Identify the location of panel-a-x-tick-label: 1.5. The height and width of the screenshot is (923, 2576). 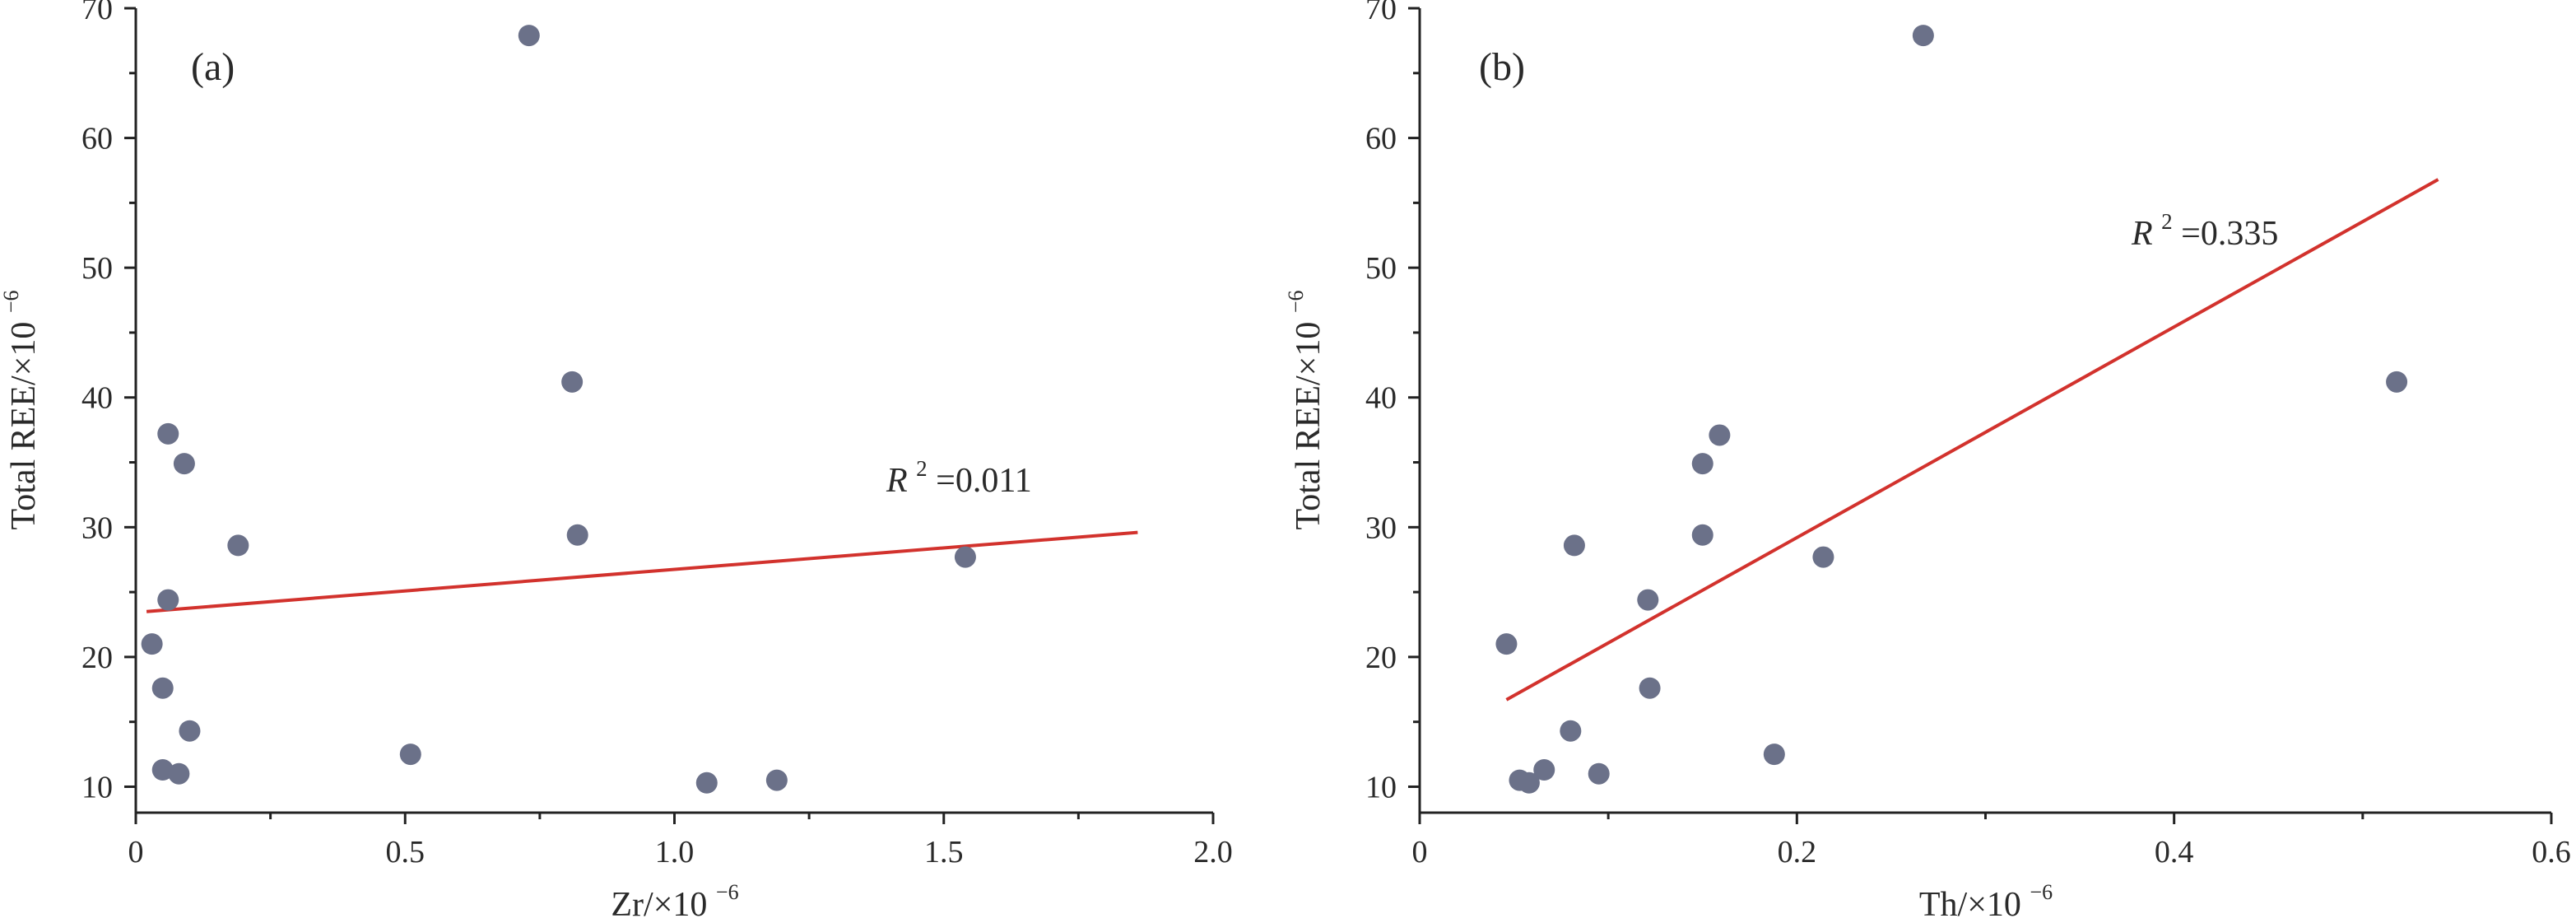
(944, 852).